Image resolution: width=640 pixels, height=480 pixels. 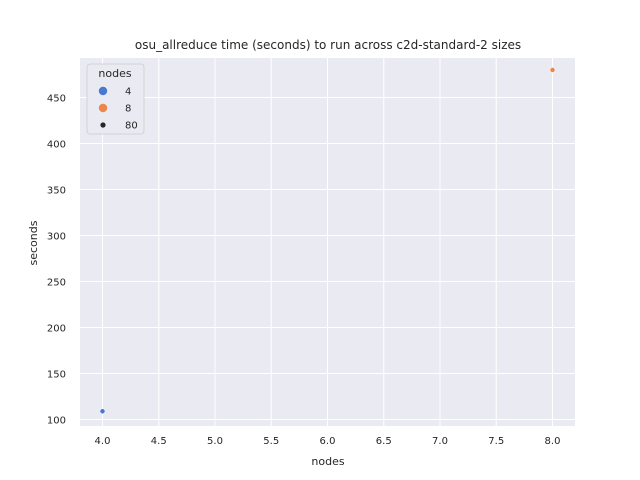 I want to click on legend-box, so click(x=115, y=99).